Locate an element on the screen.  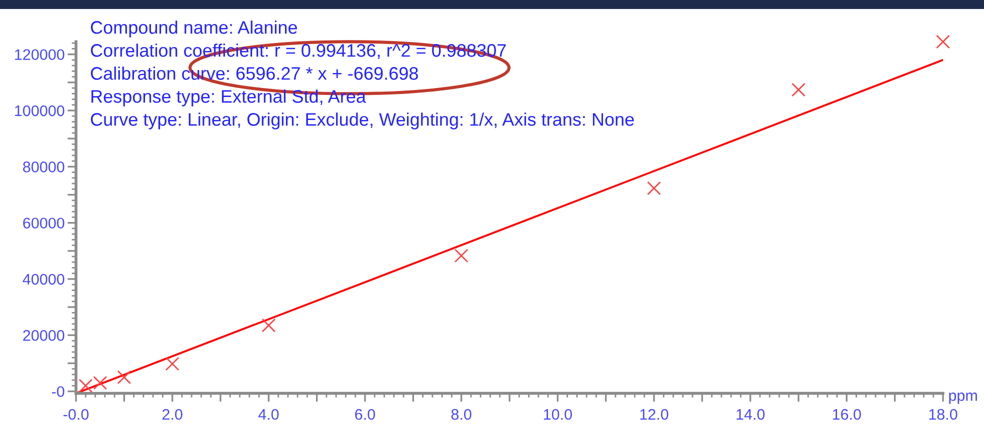
x-axis-title: ppm is located at coordinates (963, 398).